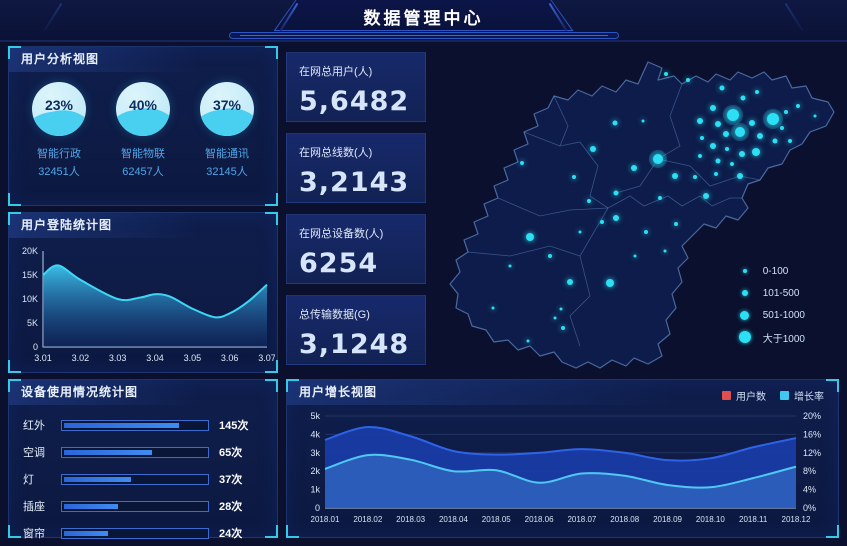 The image size is (847, 546). I want to click on svg-text: 16%, so click(812, 434).